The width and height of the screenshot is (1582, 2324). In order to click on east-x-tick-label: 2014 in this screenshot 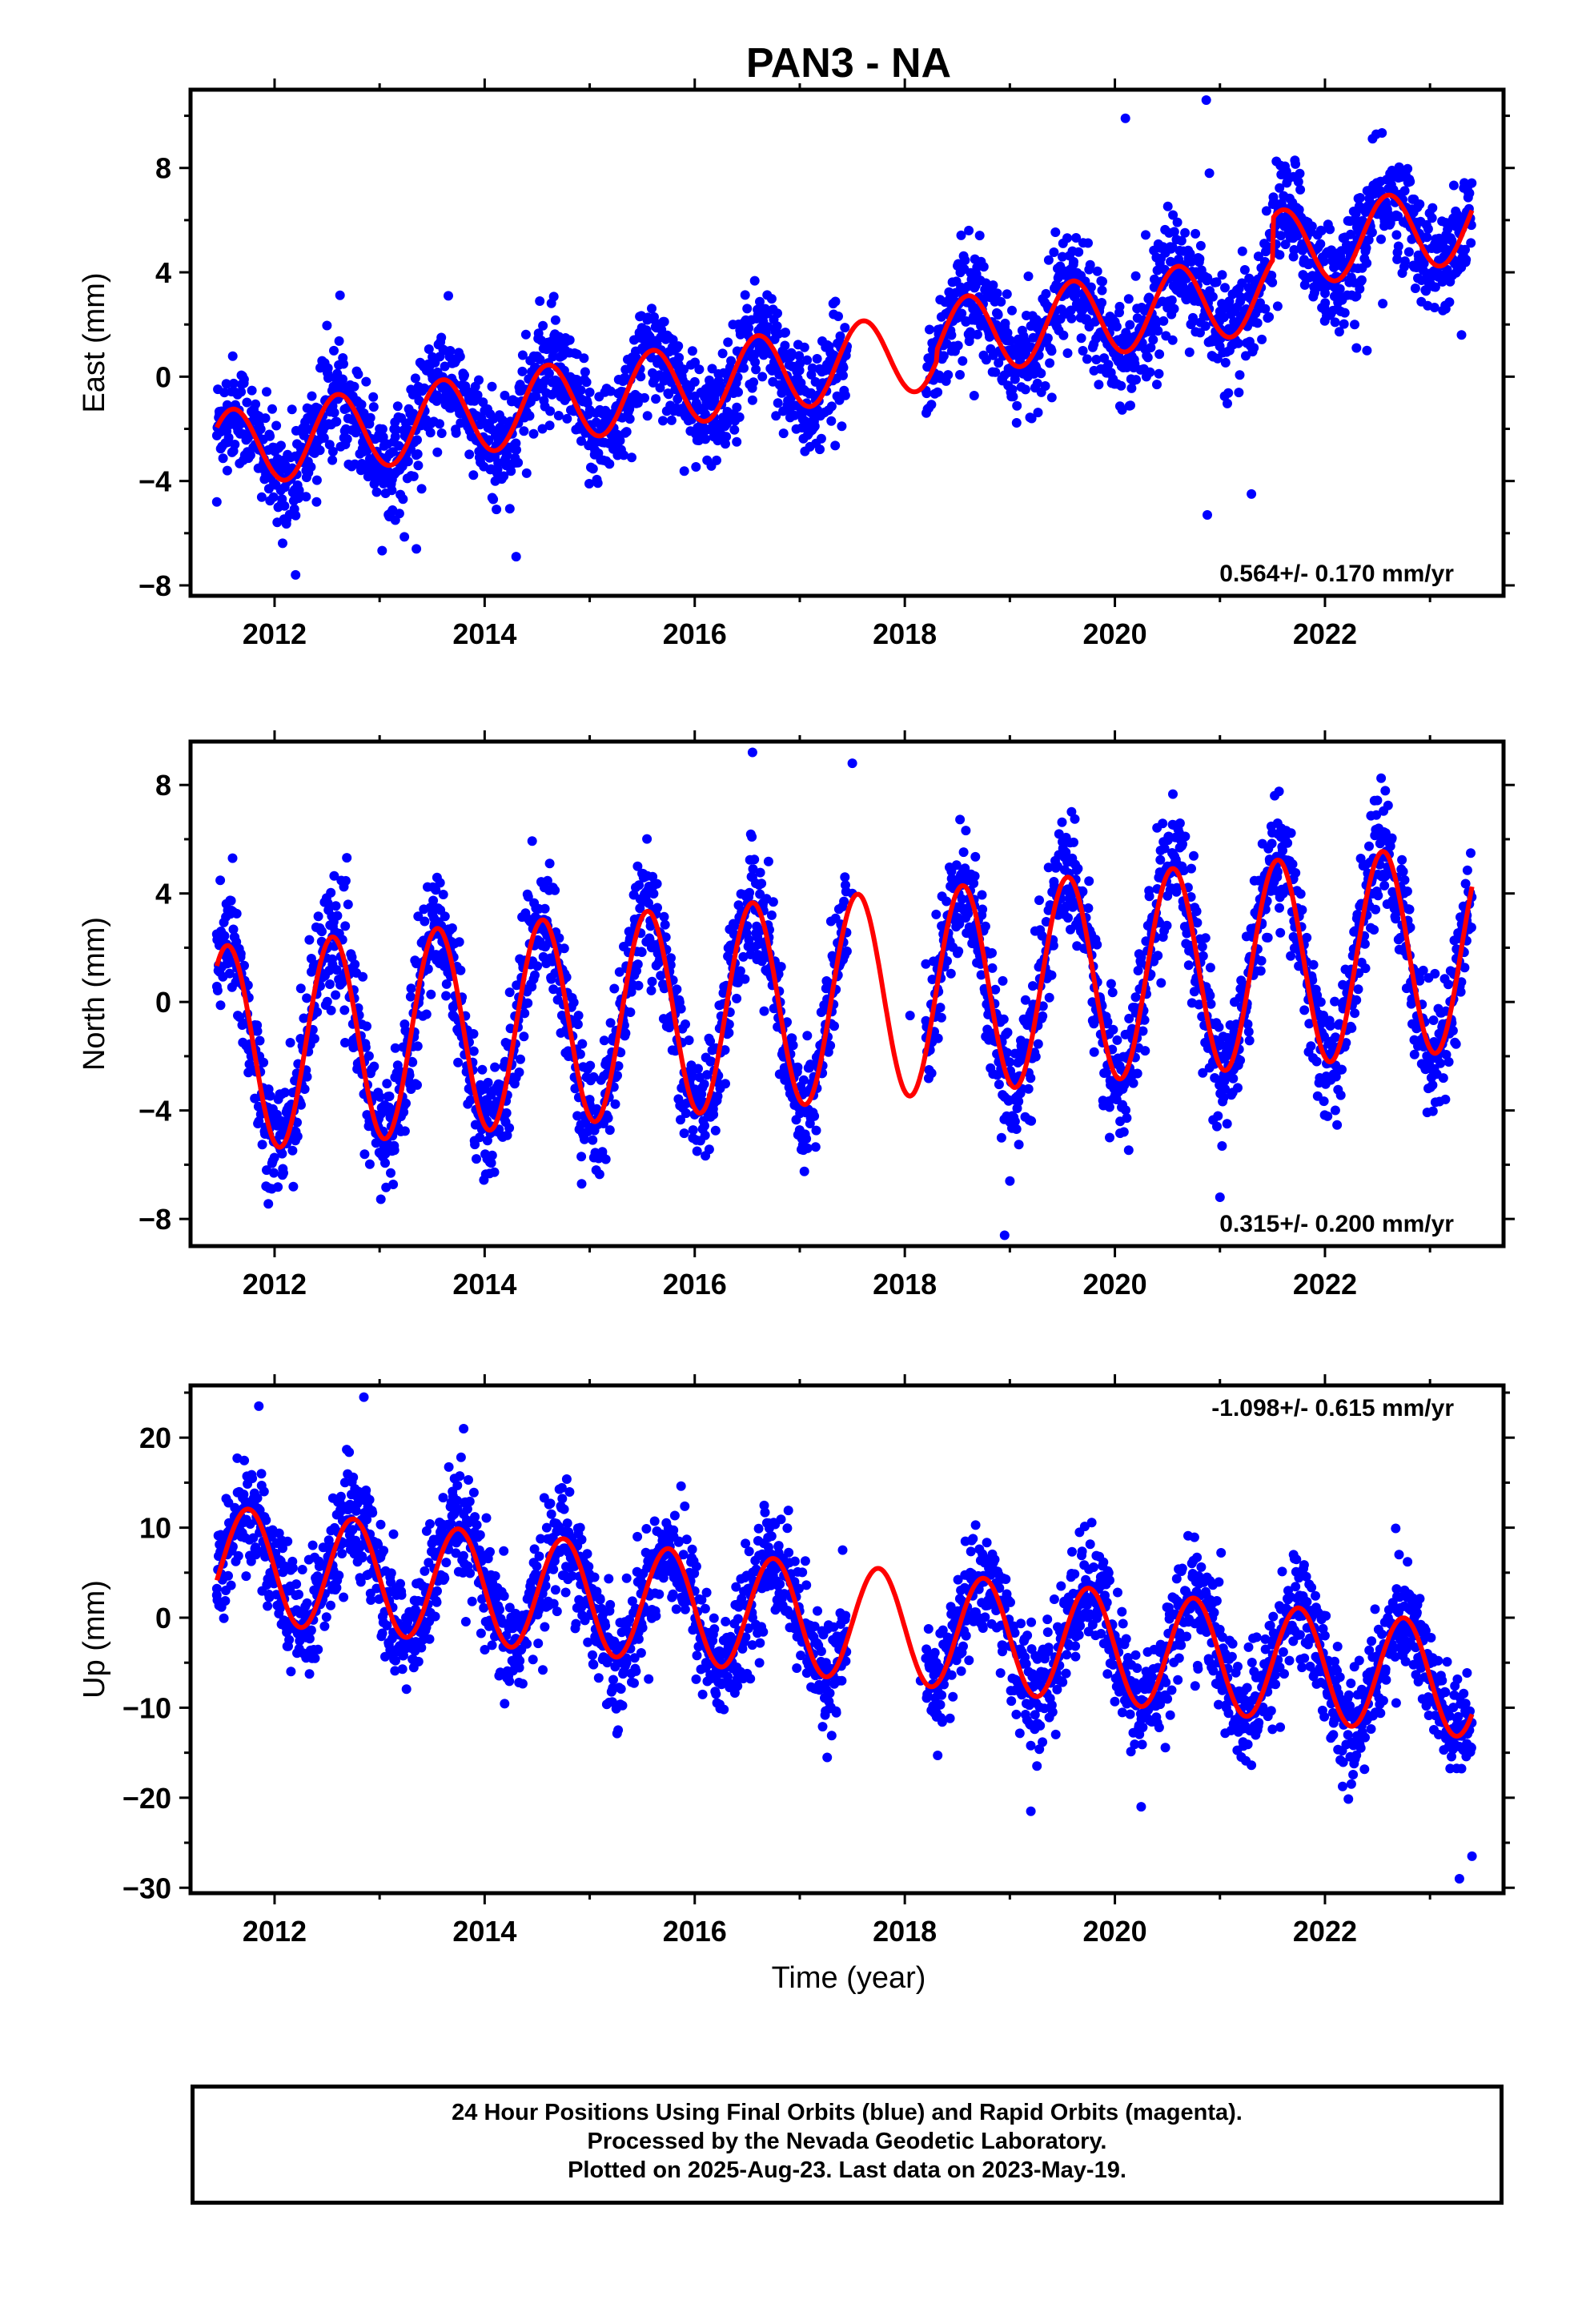, I will do `click(484, 633)`.